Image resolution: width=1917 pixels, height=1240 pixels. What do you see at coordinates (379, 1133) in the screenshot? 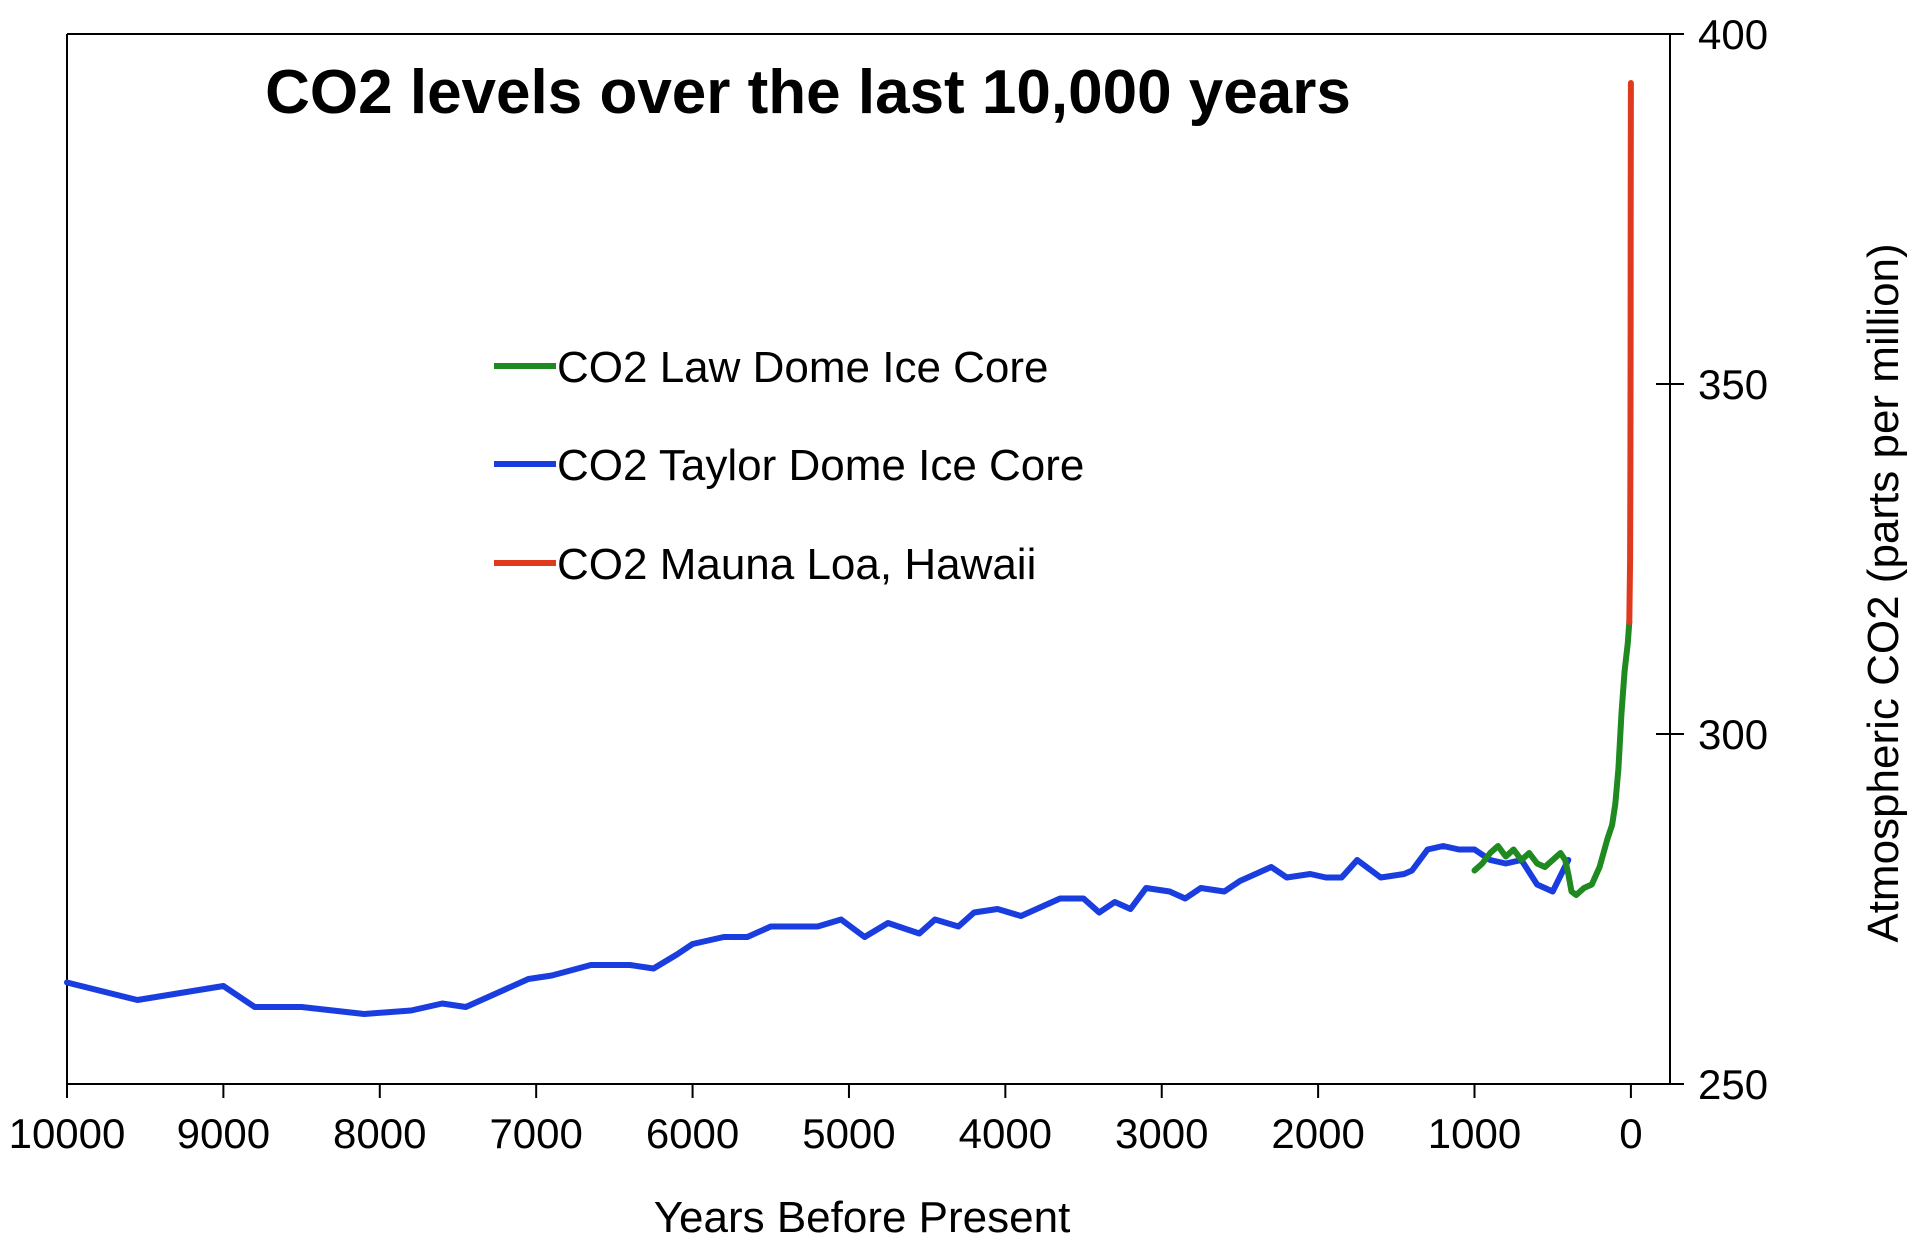
I see `x-tick-label: 8000` at bounding box center [379, 1133].